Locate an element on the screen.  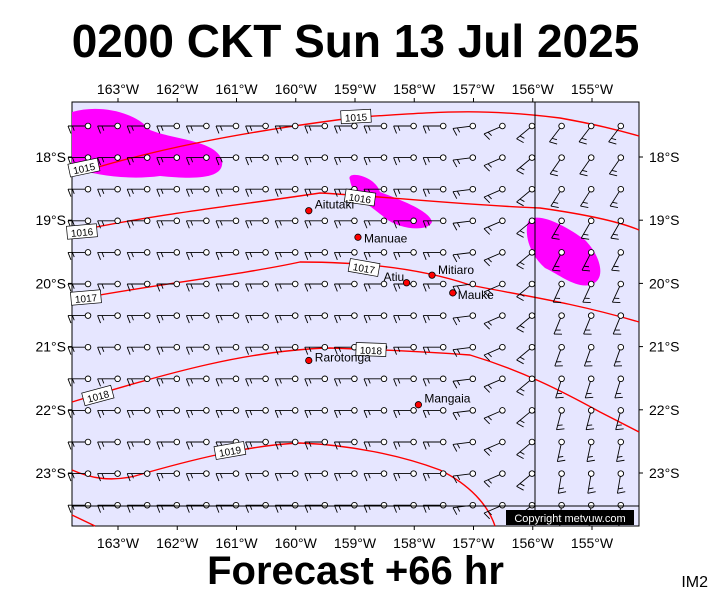
isobar-line is located at coordinates (83, 520).